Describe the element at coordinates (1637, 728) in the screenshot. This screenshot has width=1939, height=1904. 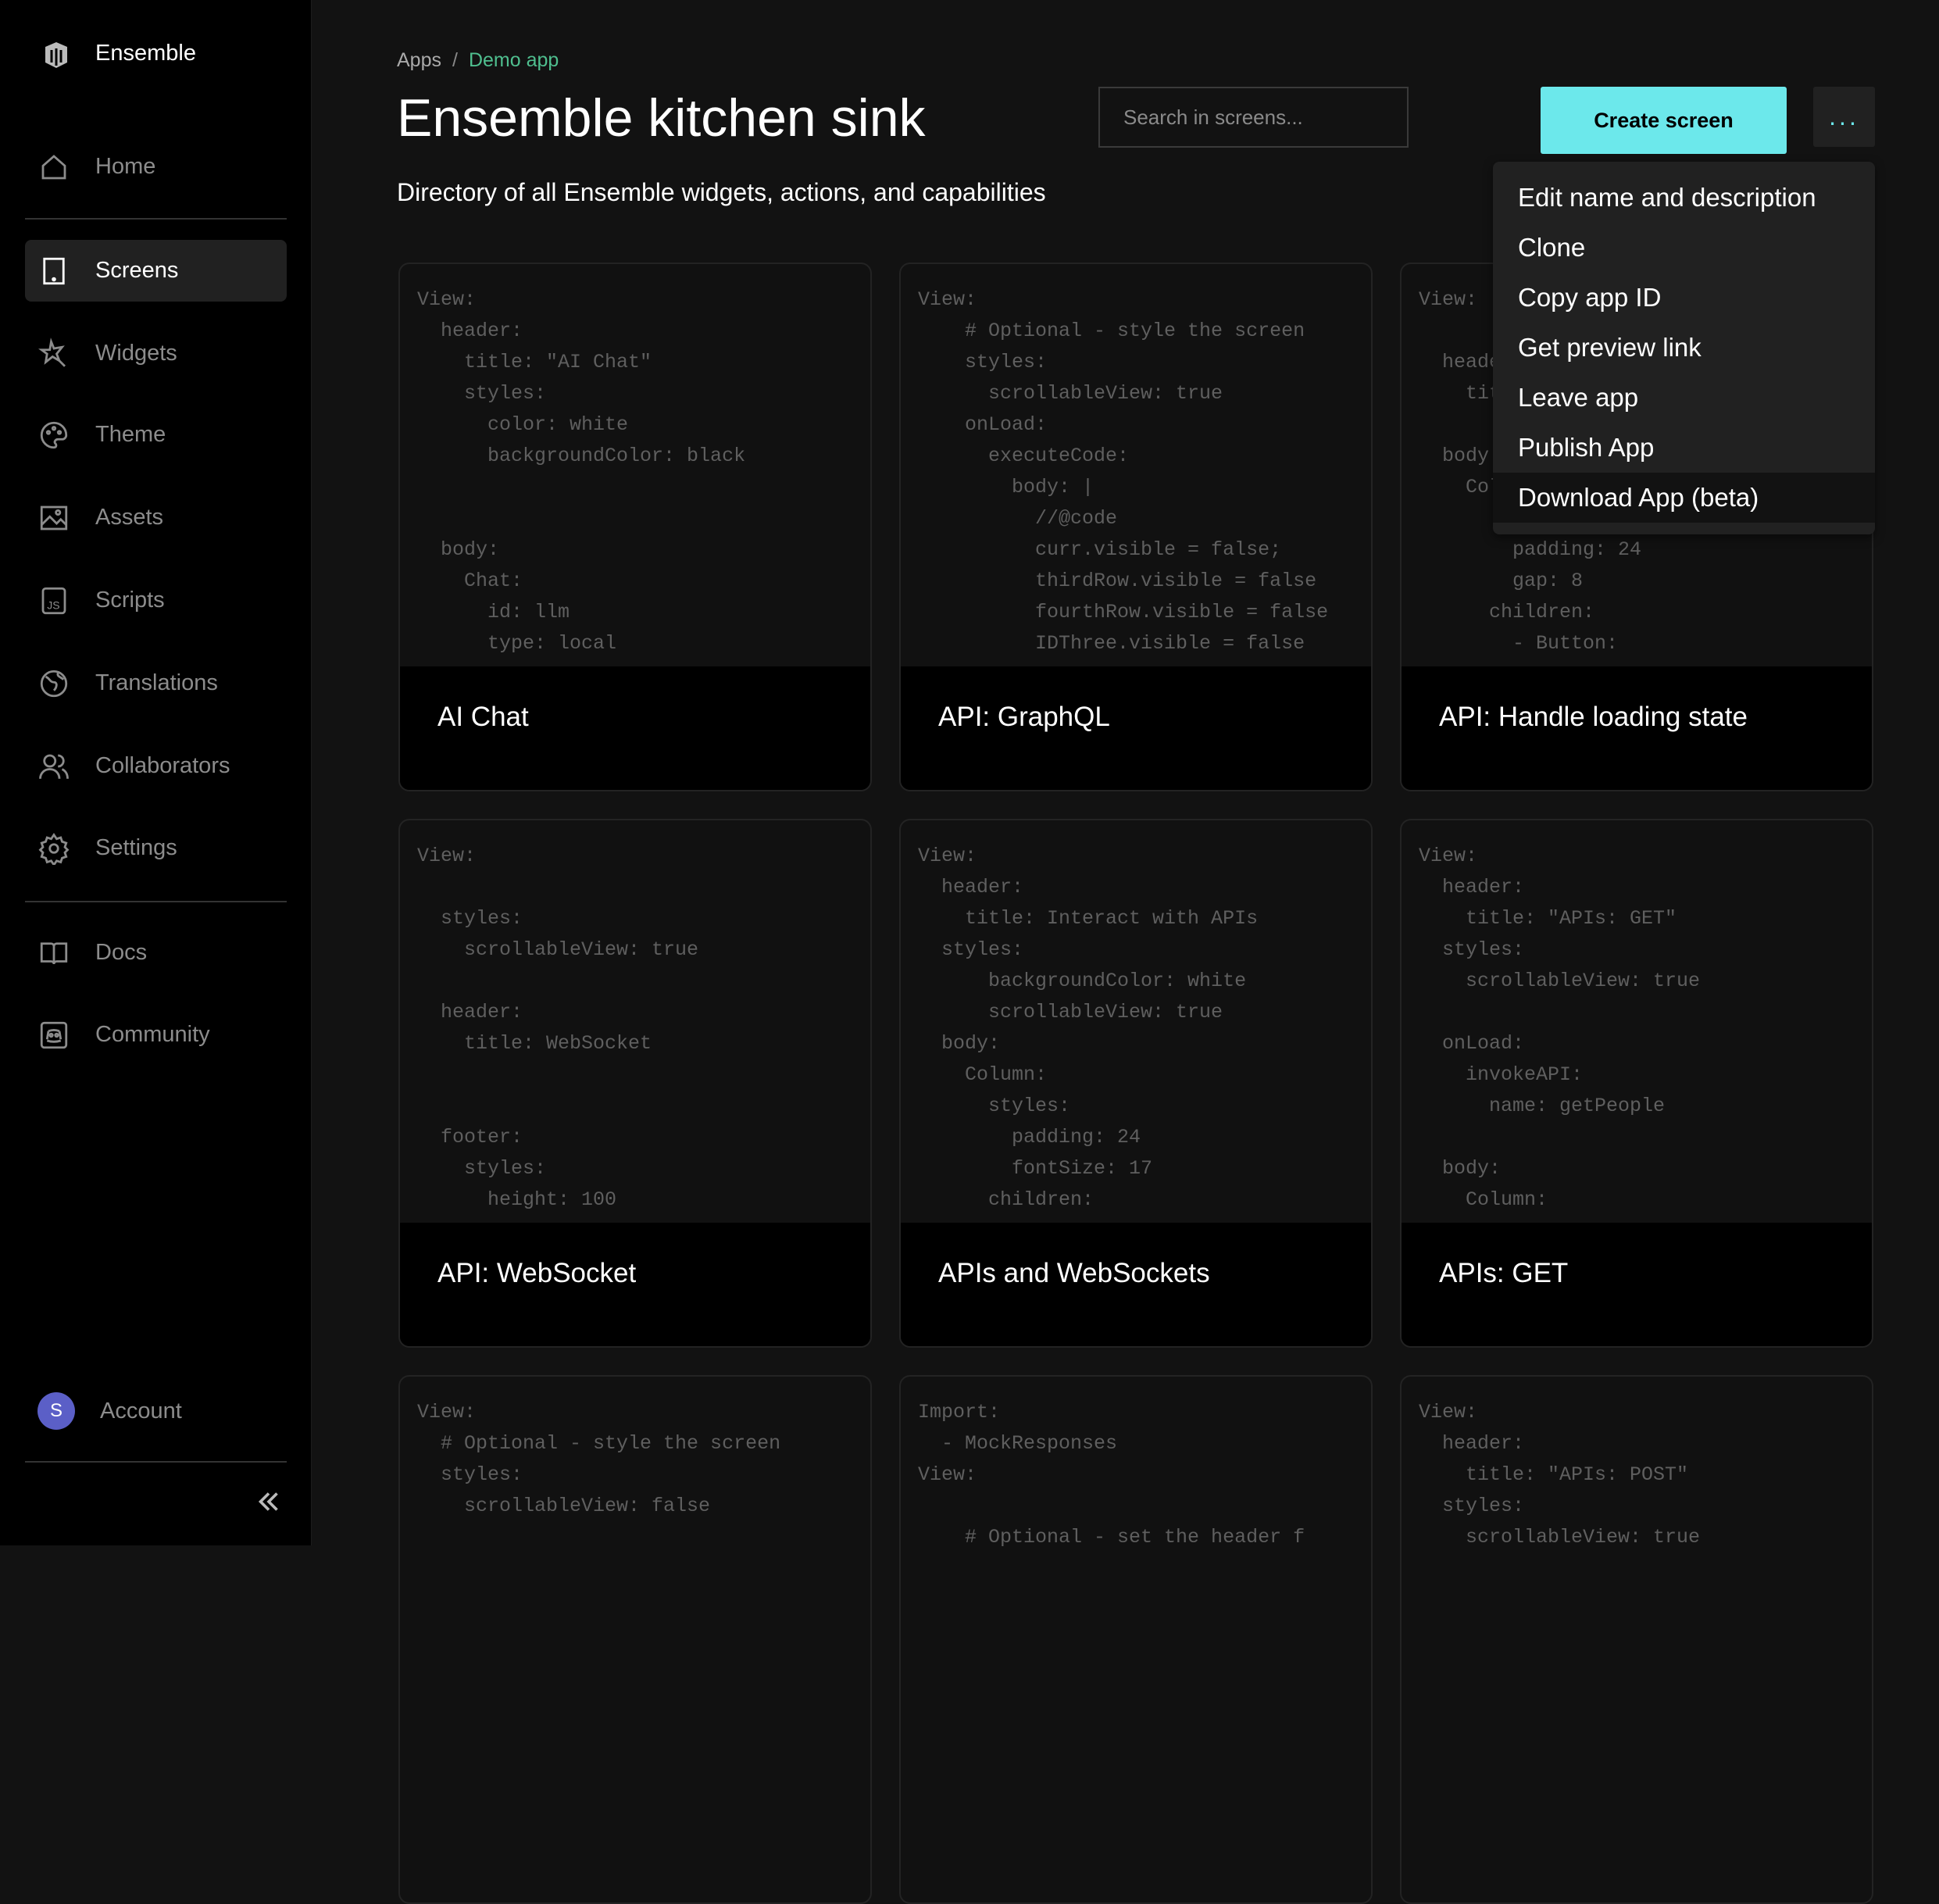
I see `card-footer: API: Handle loading state` at that location.